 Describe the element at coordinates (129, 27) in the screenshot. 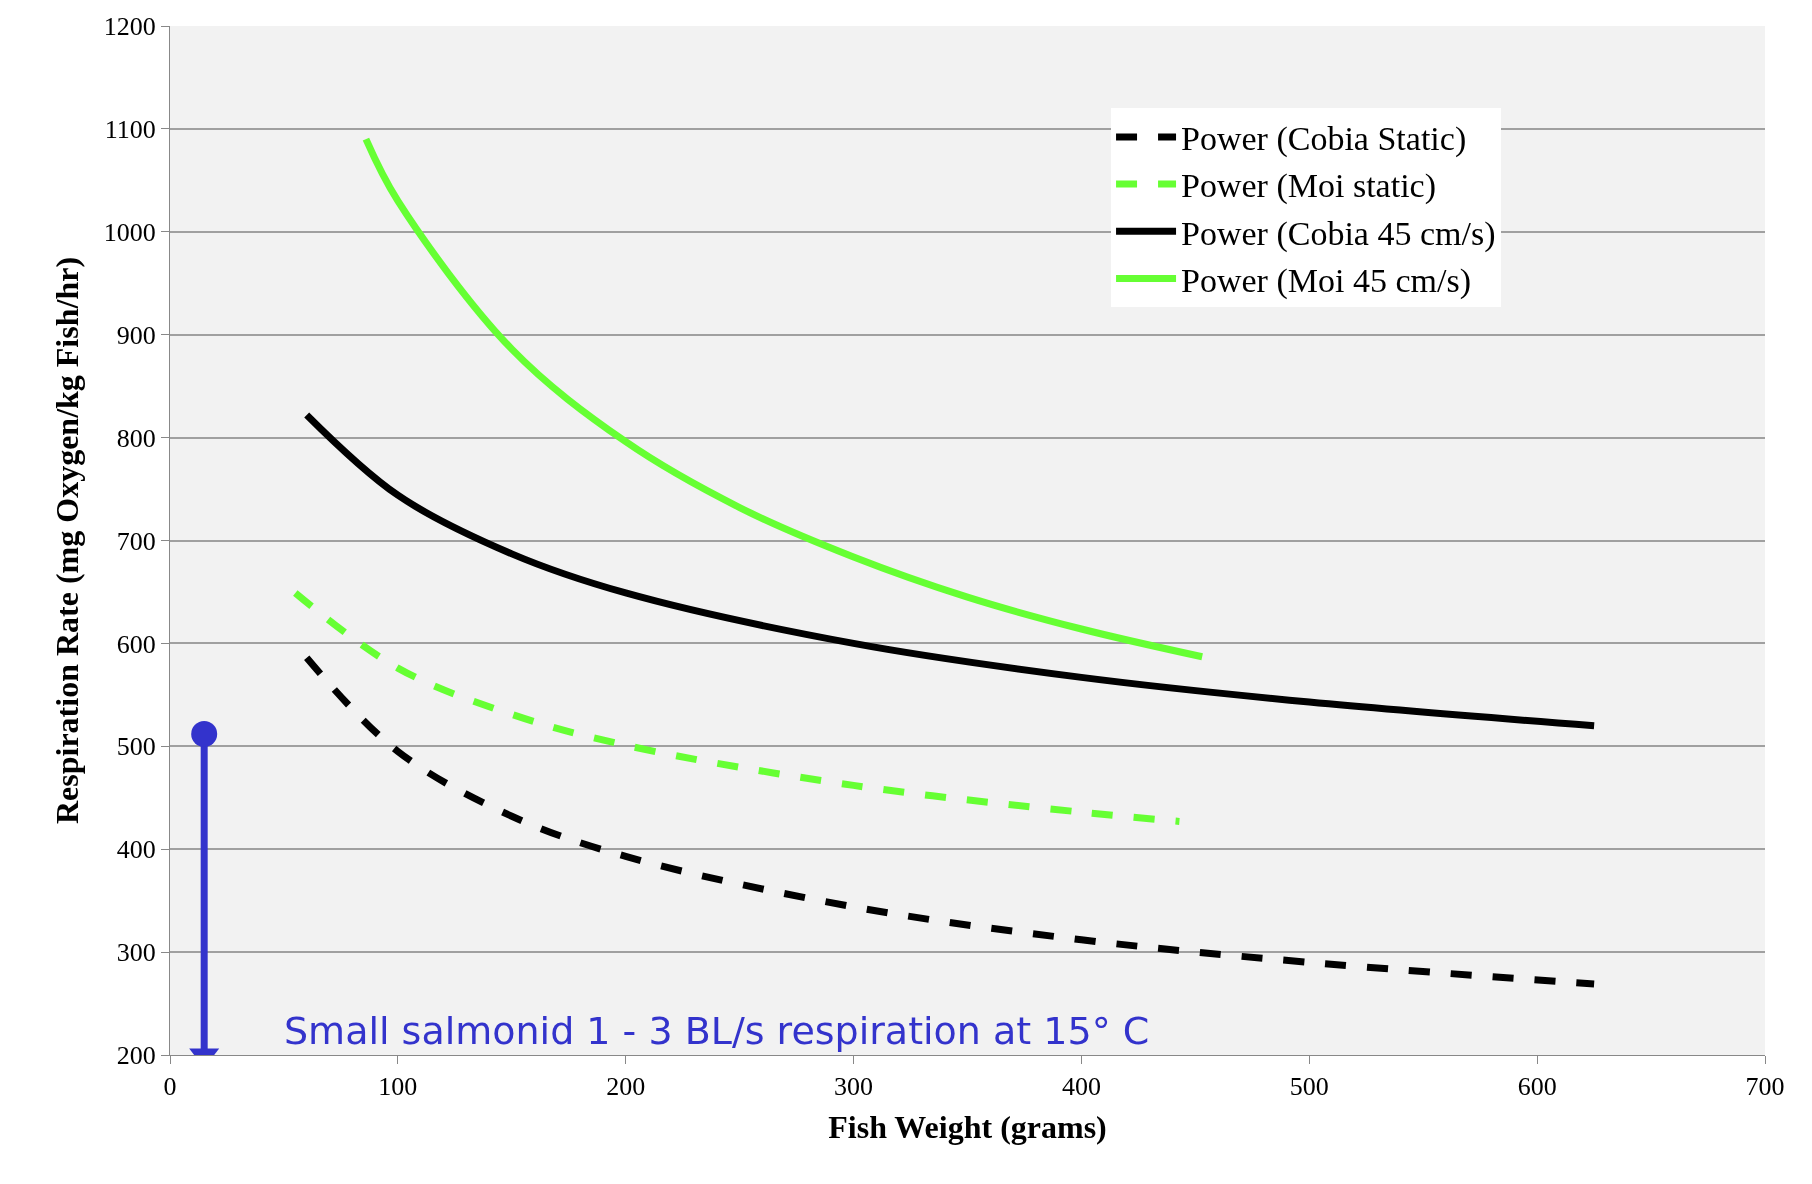

I see `y-tick-label: 1200` at that location.